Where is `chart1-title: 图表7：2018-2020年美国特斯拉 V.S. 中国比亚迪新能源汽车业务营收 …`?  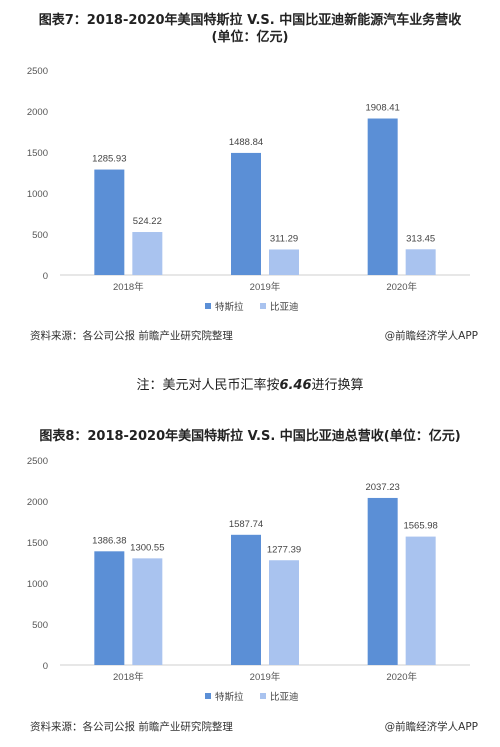 chart1-title: 图表7：2018-2020年美国特斯拉 V.S. 中国比亚迪新能源汽车业务营收 … is located at coordinates (250, 29).